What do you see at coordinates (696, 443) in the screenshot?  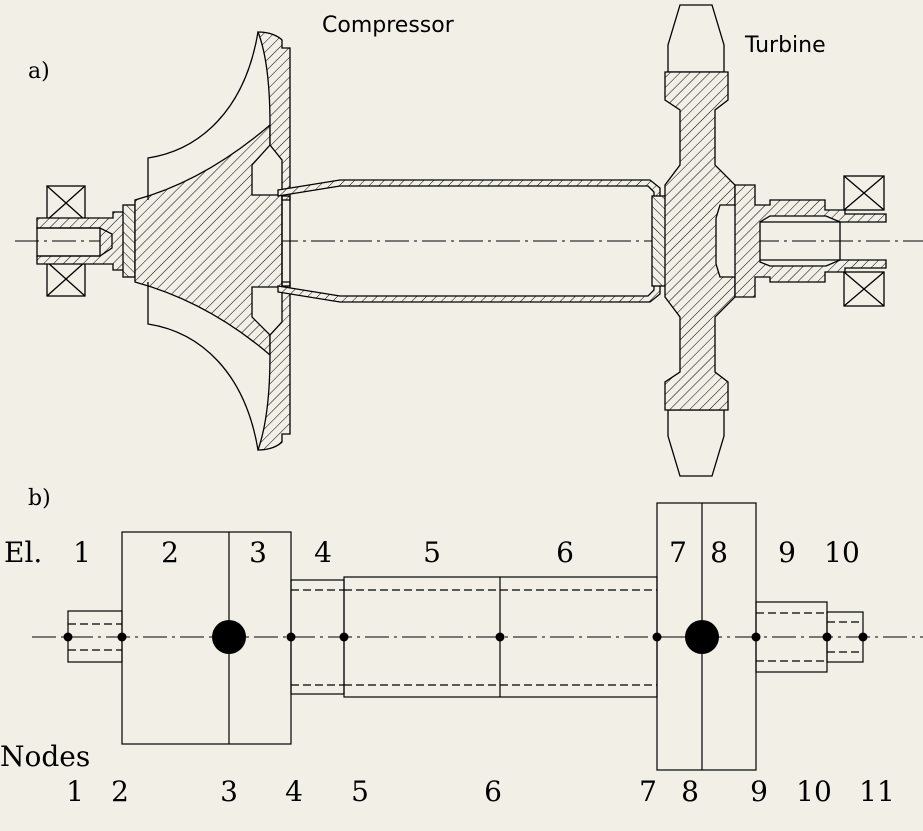 I see `turbine-blade-tip-bottom` at bounding box center [696, 443].